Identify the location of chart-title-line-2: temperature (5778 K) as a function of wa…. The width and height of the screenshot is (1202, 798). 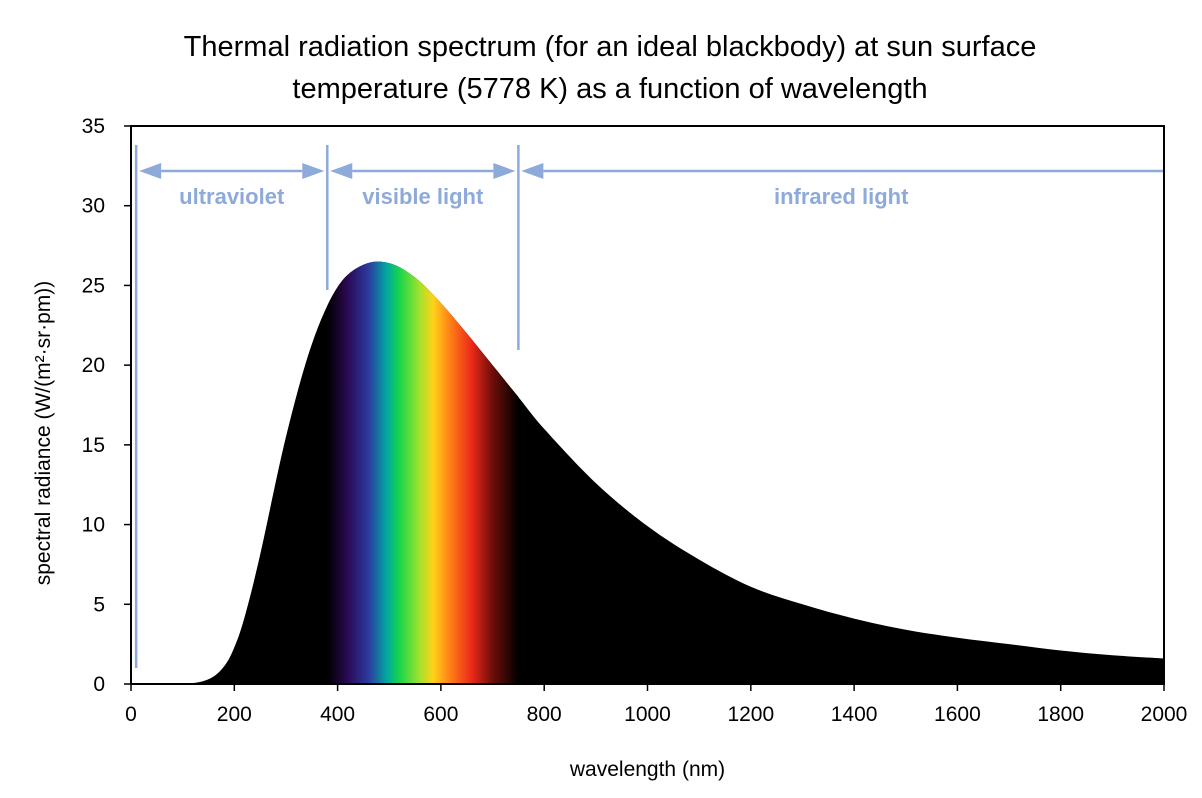
(610, 89).